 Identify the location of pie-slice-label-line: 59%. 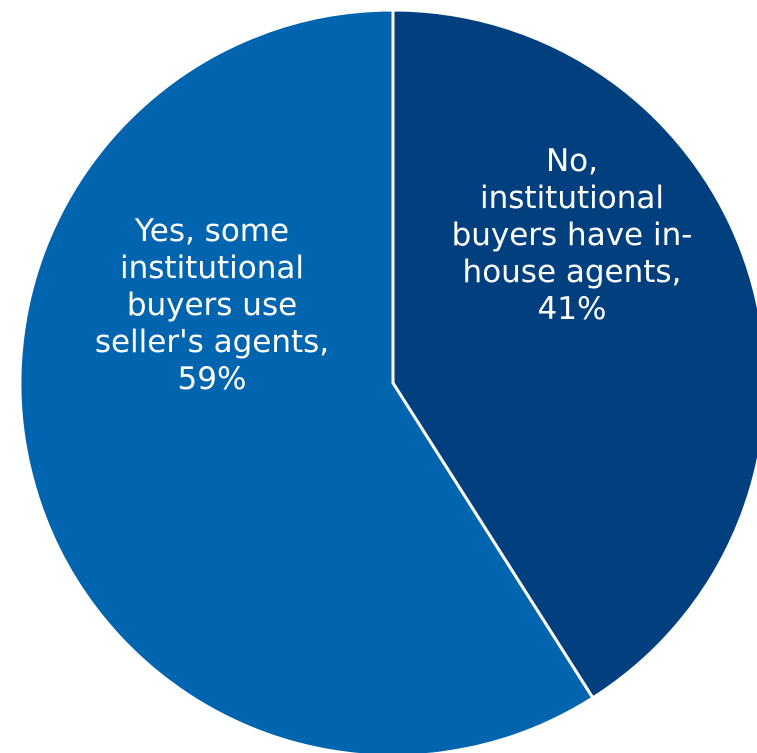
(212, 379).